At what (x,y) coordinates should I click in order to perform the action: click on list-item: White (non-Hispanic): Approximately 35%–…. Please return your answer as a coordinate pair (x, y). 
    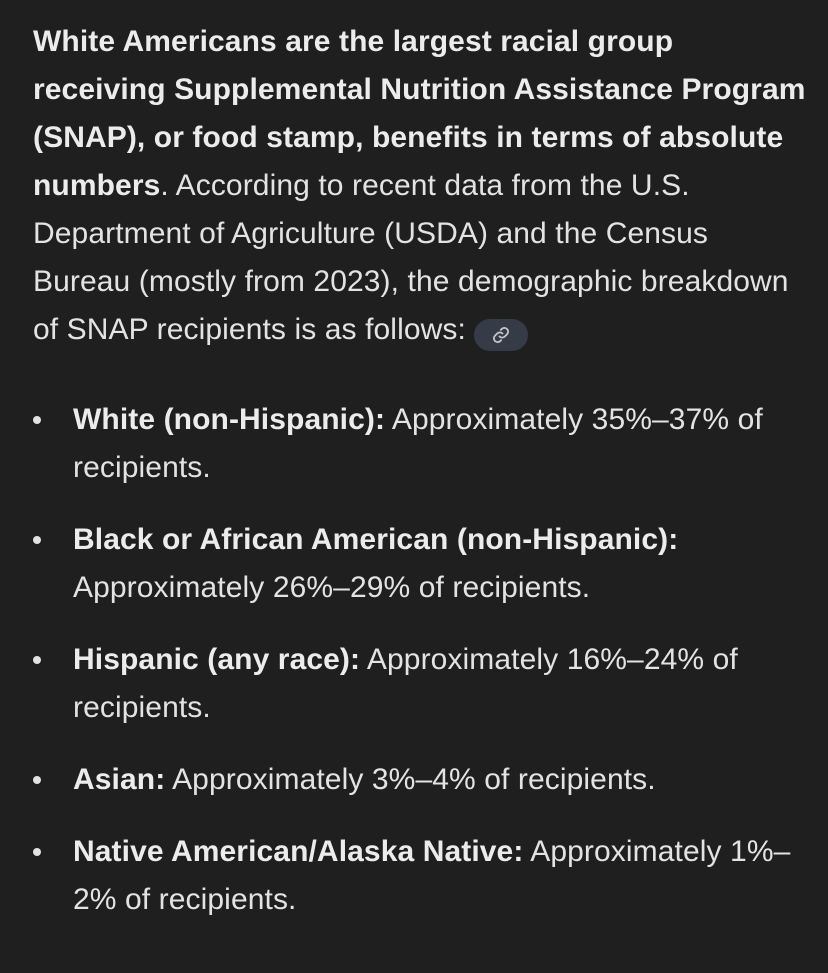
    Looking at the image, I should click on (423, 444).